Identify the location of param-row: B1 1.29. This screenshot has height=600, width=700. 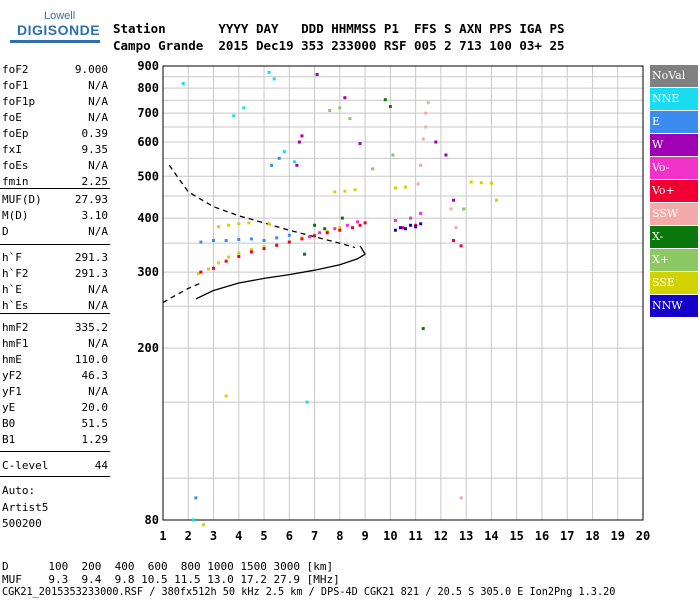
(55, 440).